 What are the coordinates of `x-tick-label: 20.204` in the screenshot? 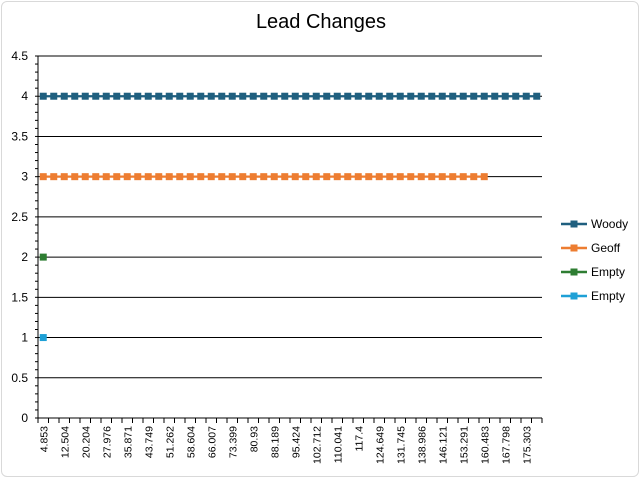 It's located at (86, 442).